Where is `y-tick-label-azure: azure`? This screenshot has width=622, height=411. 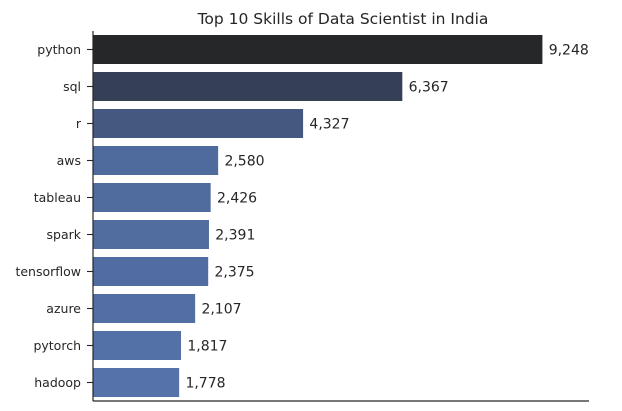
y-tick-label-azure: azure is located at coordinates (63, 308).